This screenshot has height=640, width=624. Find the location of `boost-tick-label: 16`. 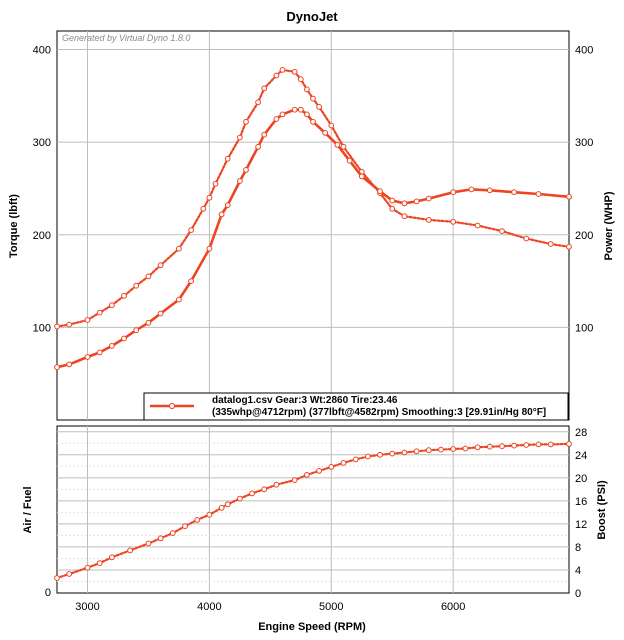

boost-tick-label: 16 is located at coordinates (581, 502).